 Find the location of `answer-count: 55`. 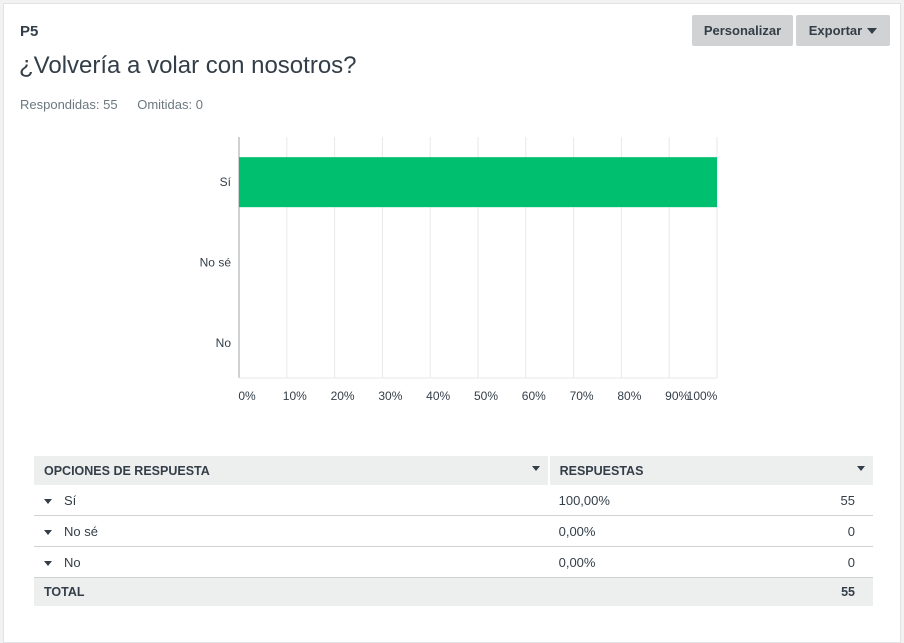

answer-count: 55 is located at coordinates (802, 500).